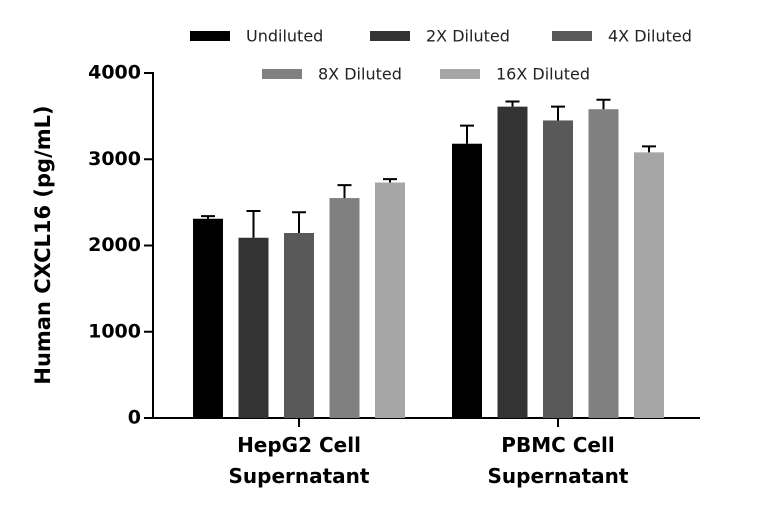 Image resolution: width=768 pixels, height=517 pixels. Describe the element at coordinates (114, 331) in the screenshot. I see `y-tick-label: 1000` at that location.